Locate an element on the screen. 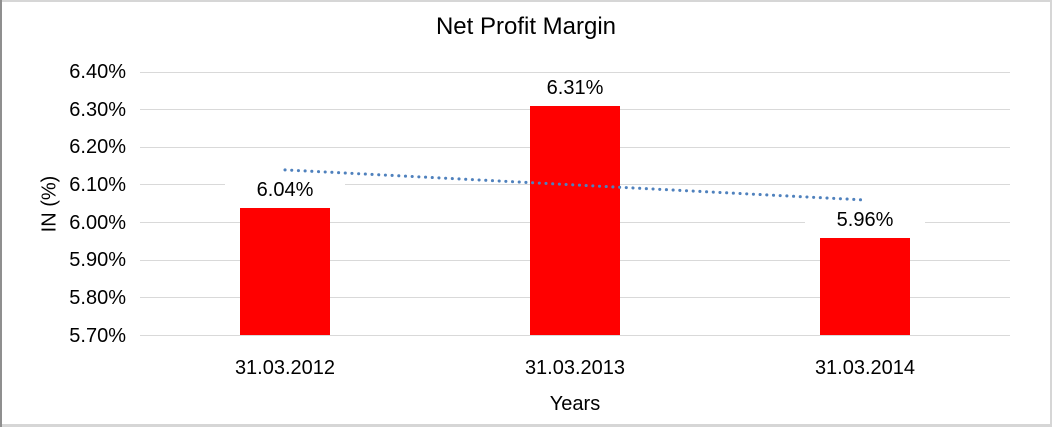  x-axis-title: Years is located at coordinates (575, 404).